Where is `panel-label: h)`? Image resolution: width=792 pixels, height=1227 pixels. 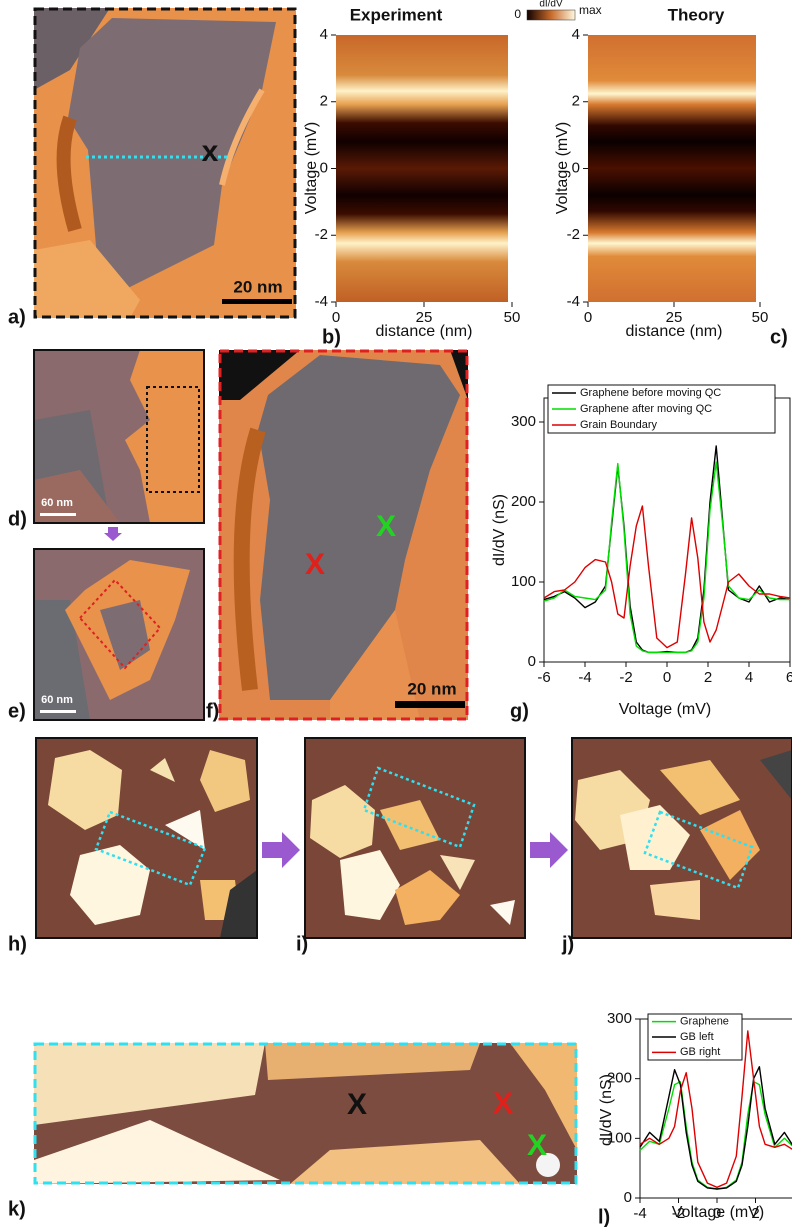
panel-label: h) is located at coordinates (17, 944).